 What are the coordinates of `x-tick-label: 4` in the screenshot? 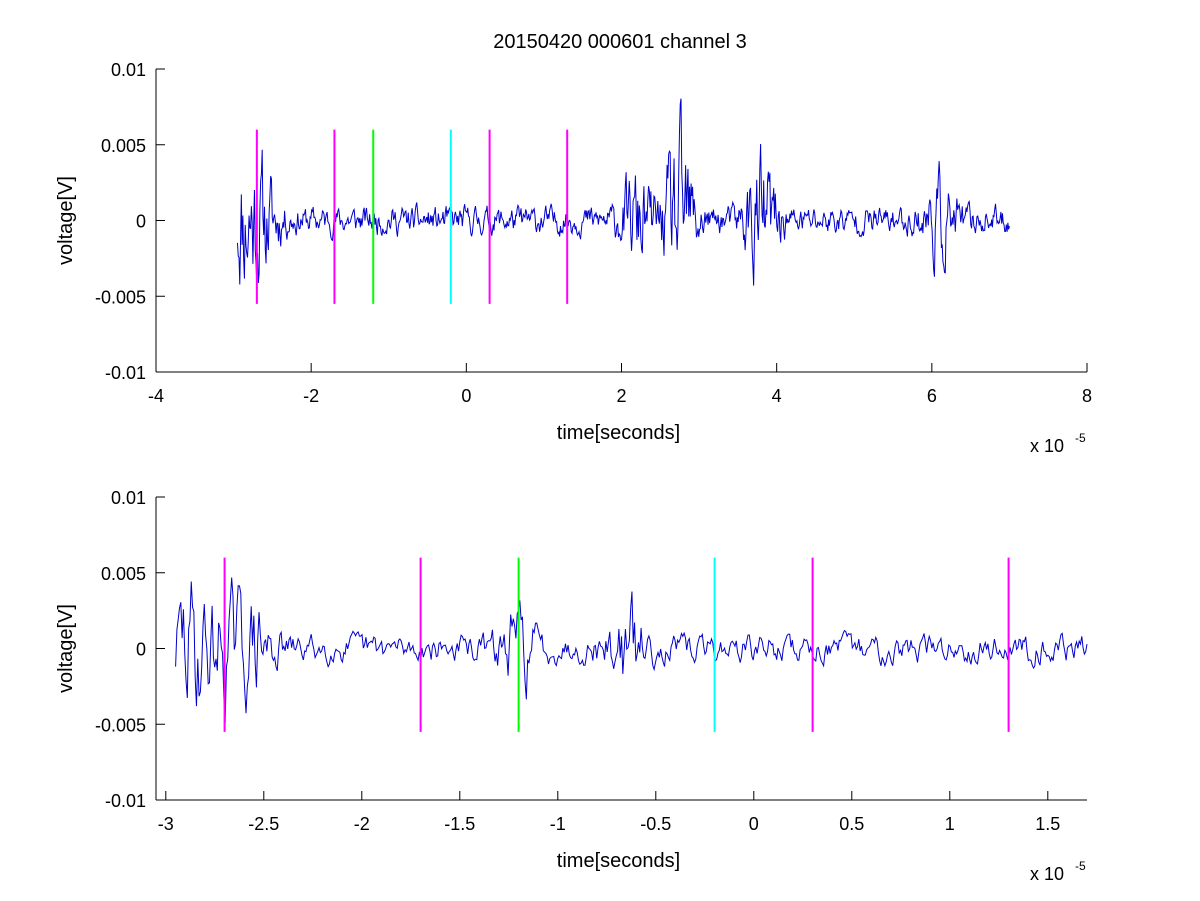 It's located at (777, 396).